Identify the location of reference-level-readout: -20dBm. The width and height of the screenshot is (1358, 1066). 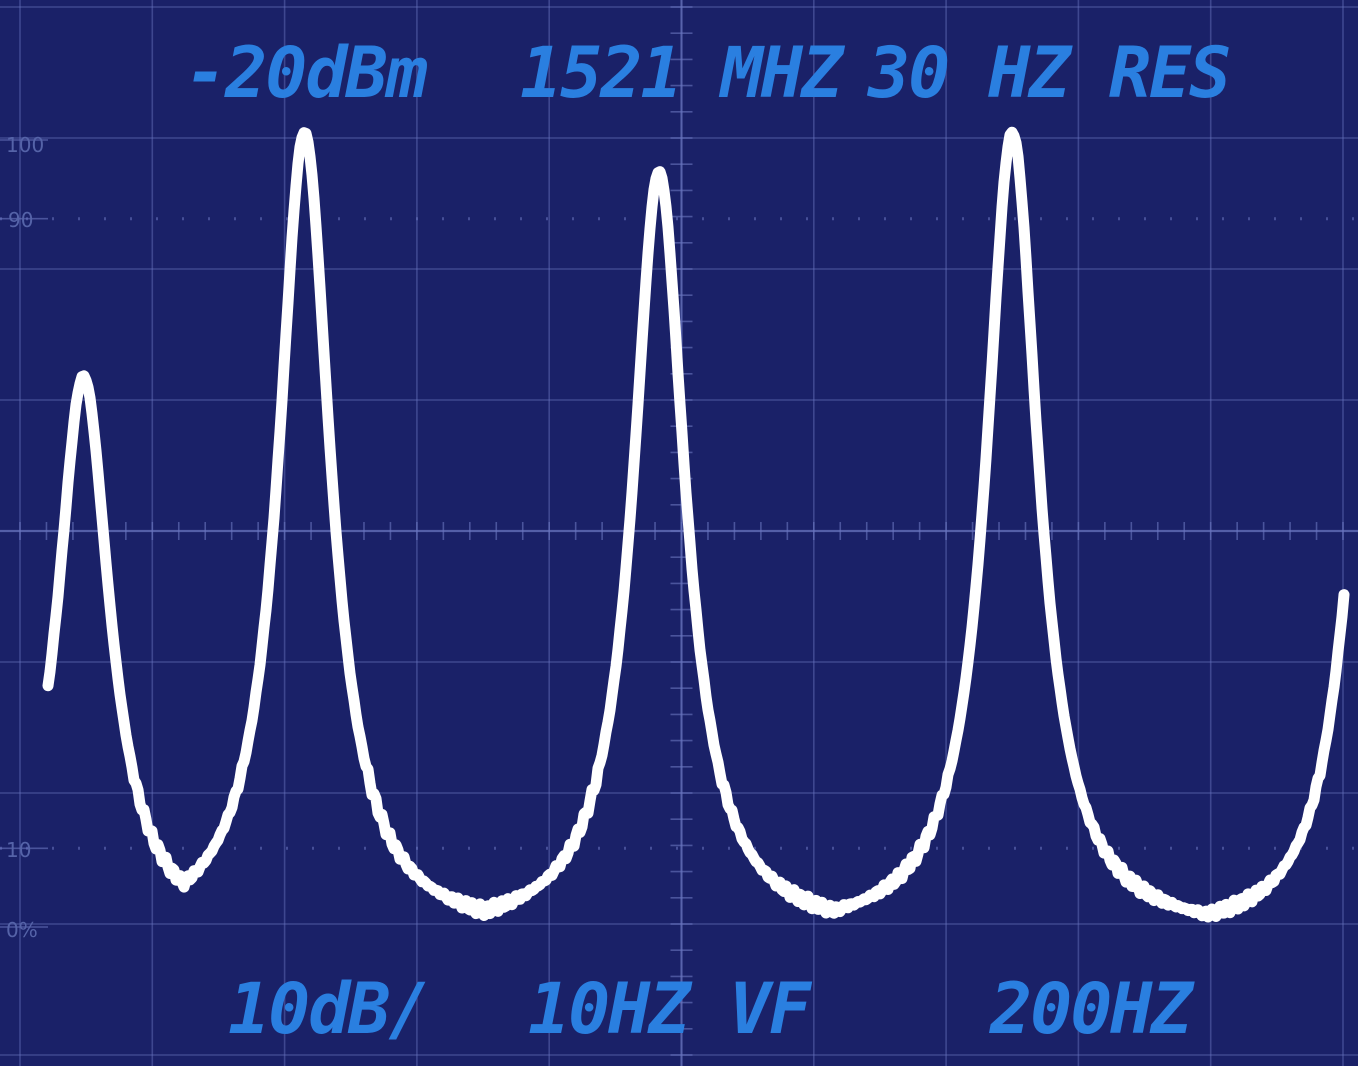
(306, 73).